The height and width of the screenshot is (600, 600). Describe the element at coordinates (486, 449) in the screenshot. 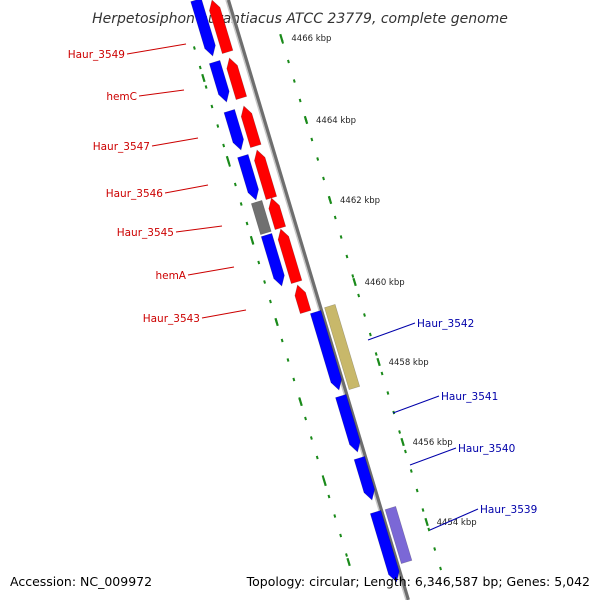

I see `gene-label-right: Haur_3540` at that location.